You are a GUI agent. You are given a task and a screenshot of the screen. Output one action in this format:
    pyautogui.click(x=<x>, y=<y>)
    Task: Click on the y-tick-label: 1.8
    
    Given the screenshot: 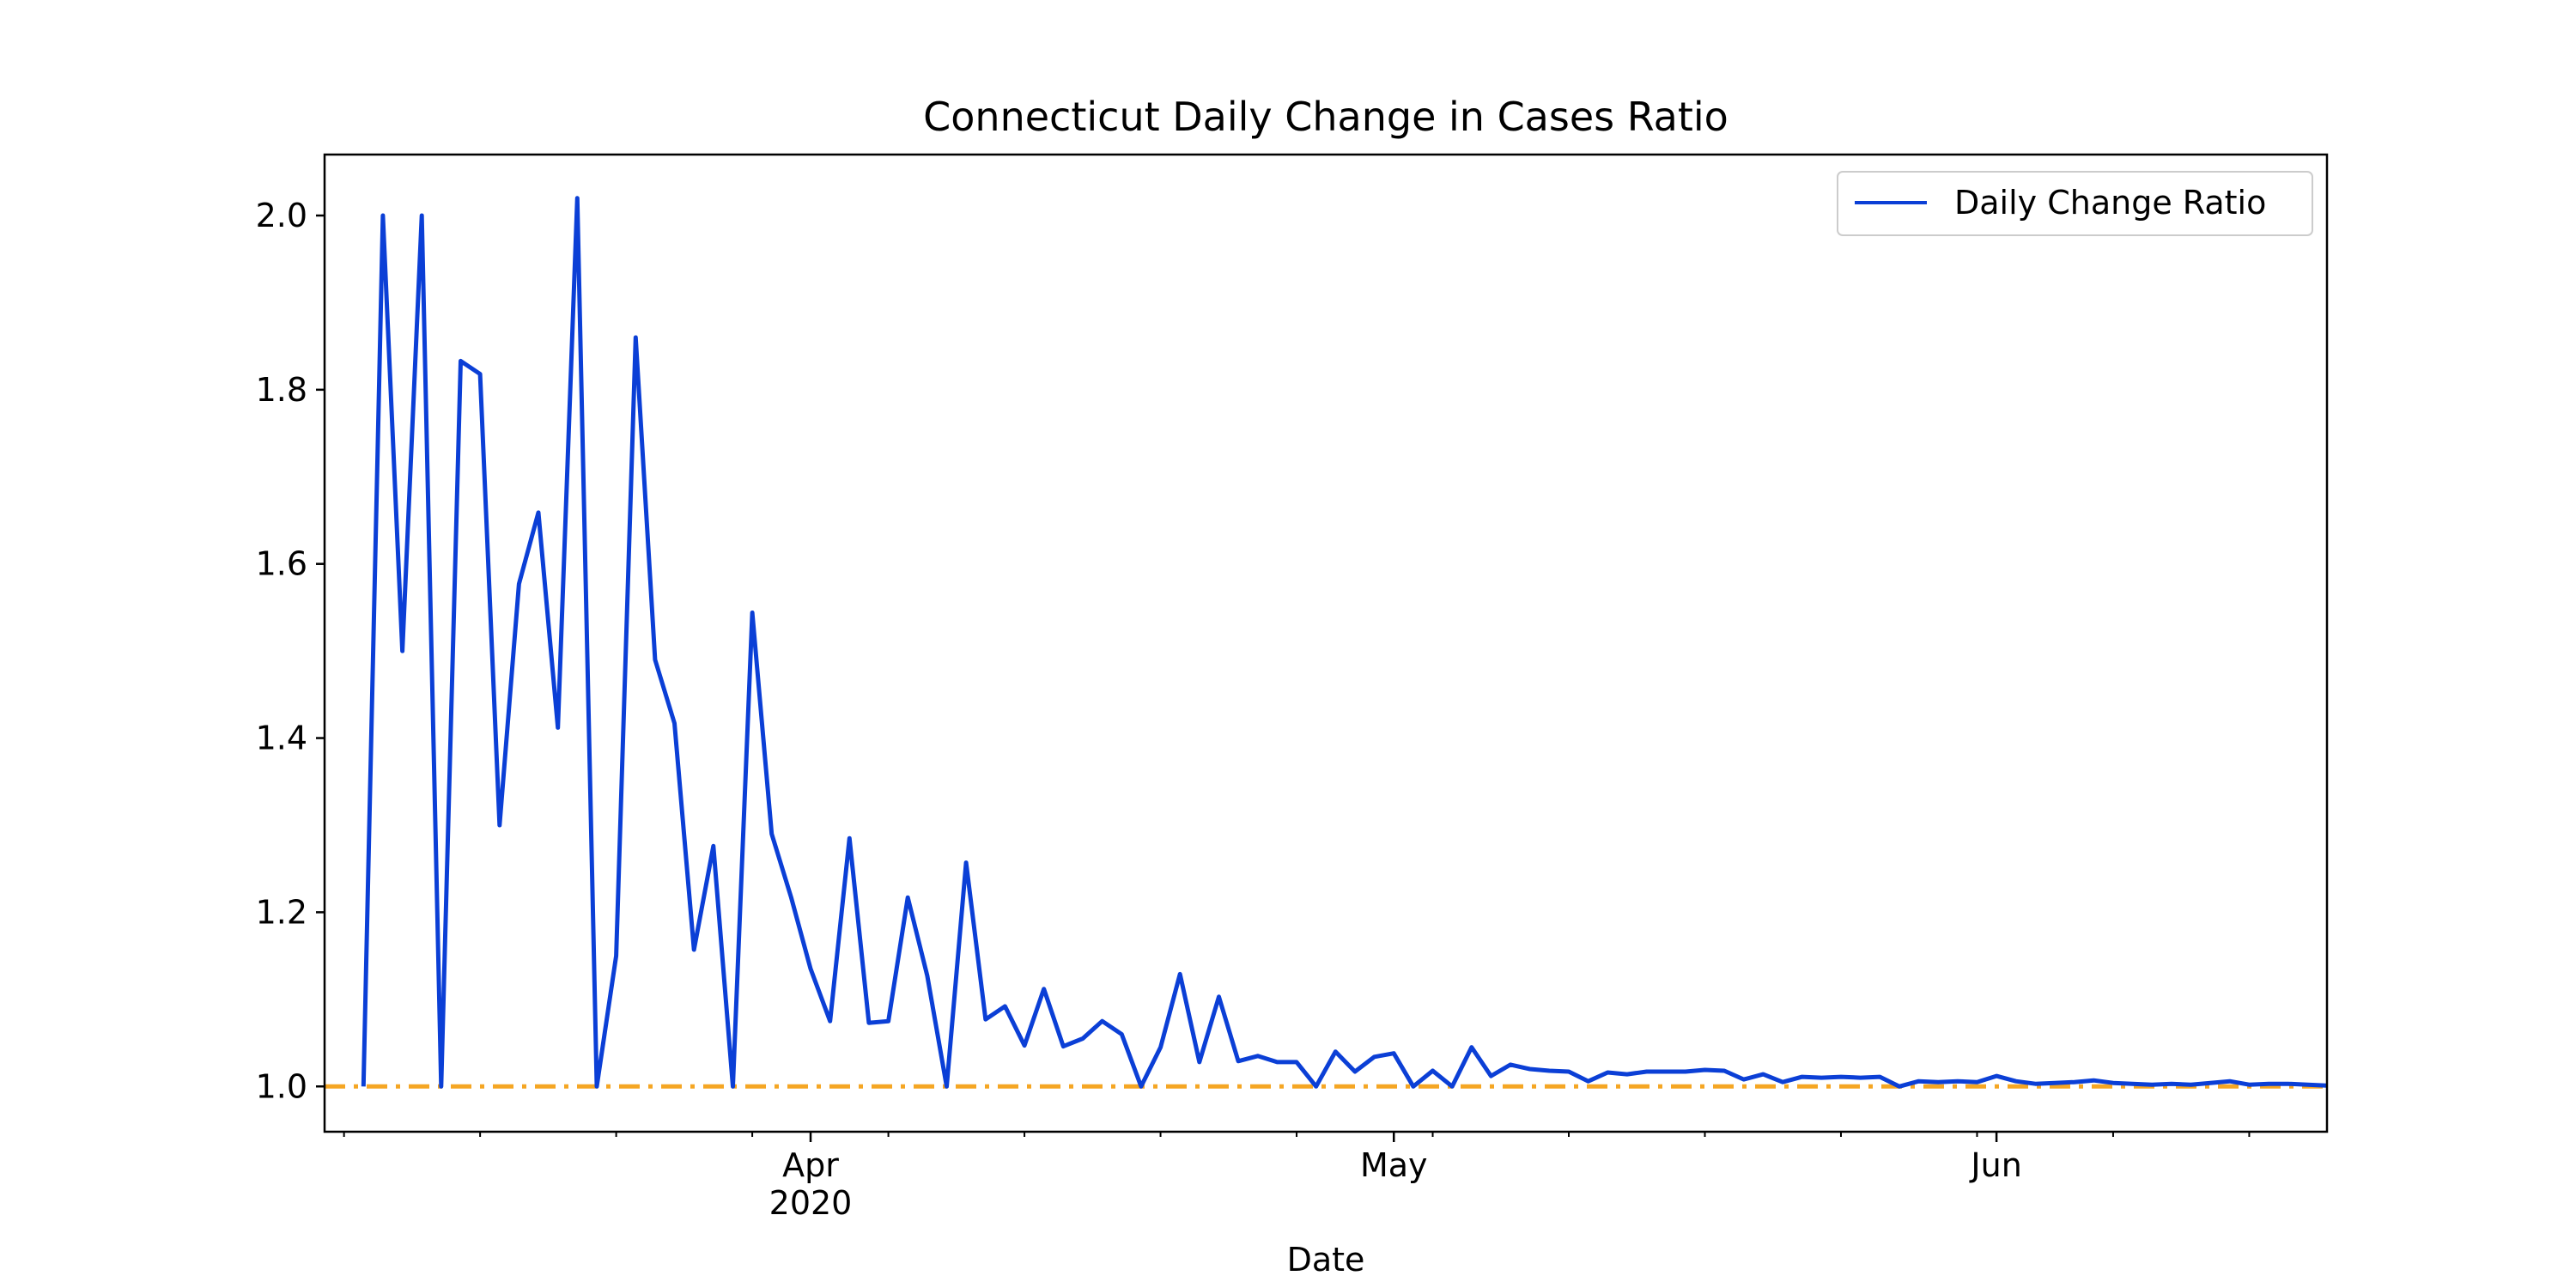 What is the action you would take?
    pyautogui.click(x=281, y=390)
    